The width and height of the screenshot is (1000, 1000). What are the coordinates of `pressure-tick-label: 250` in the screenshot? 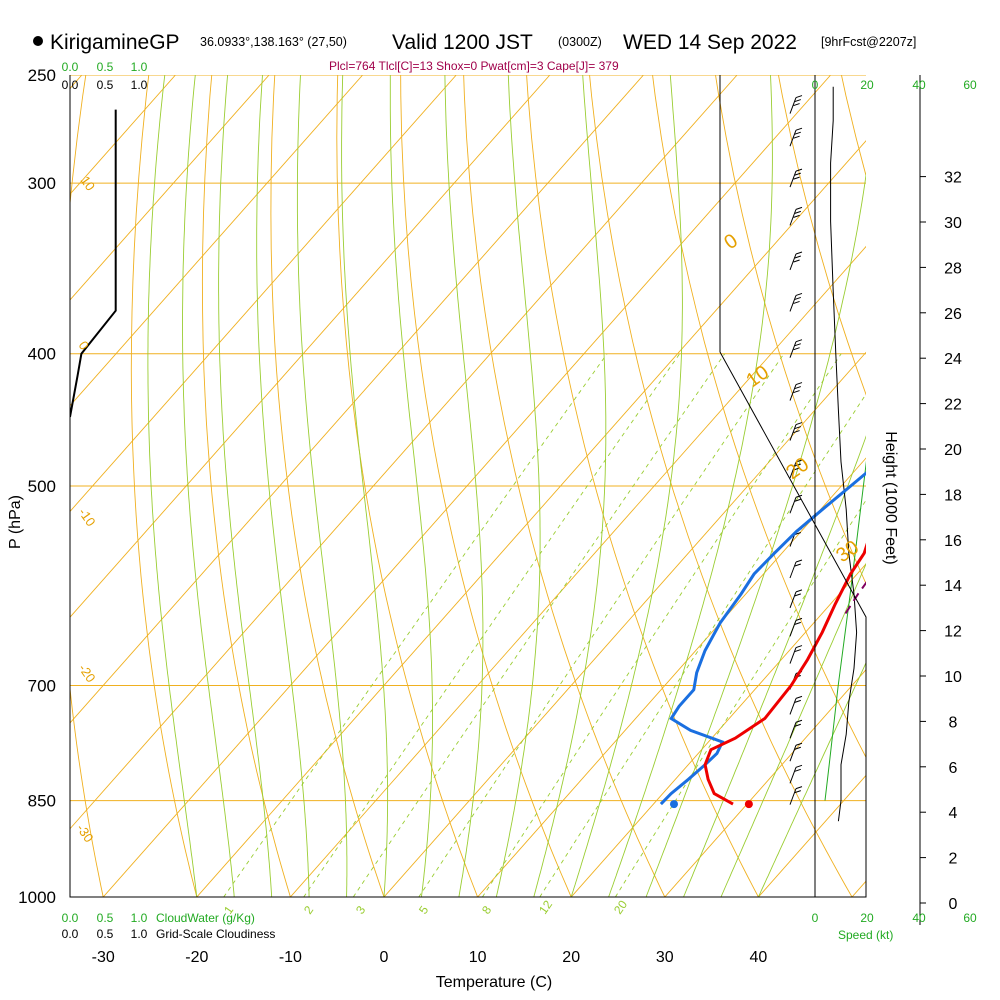 It's located at (42, 75).